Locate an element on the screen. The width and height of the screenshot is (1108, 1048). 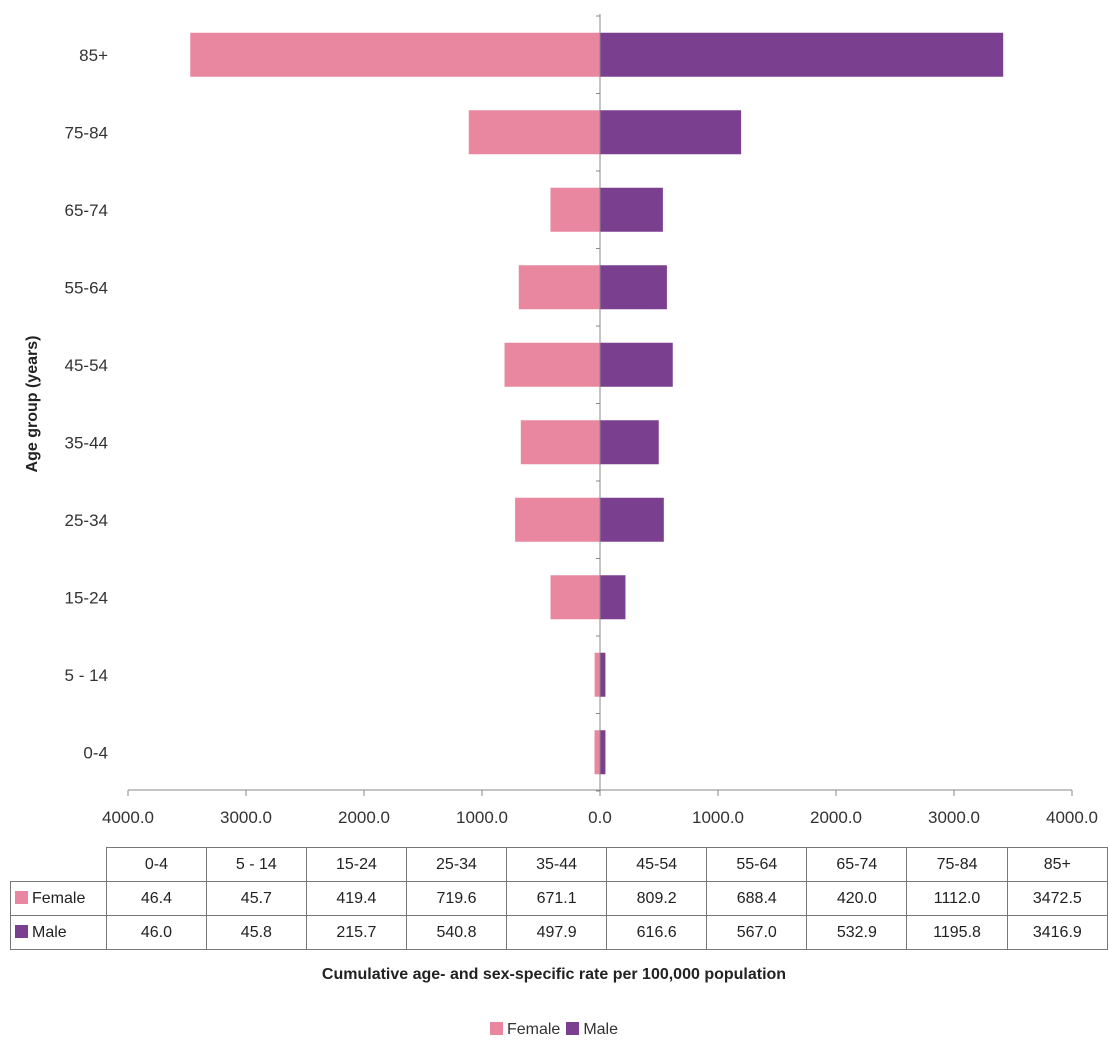
table-column-header: 5 - 14 is located at coordinates (256, 864).